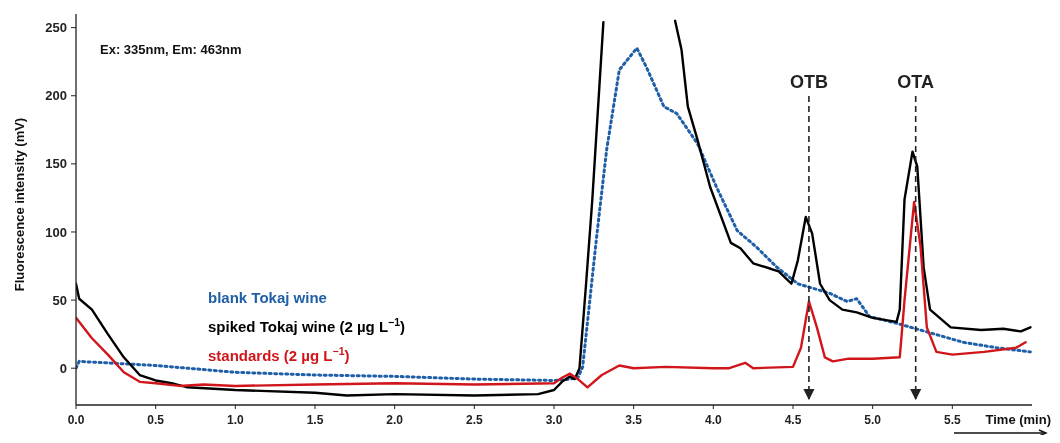  What do you see at coordinates (793, 420) in the screenshot?
I see `x-tick-label: 4.5` at bounding box center [793, 420].